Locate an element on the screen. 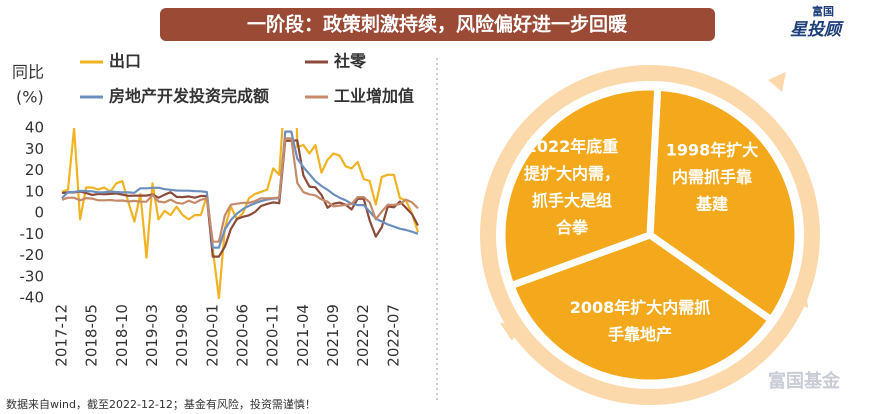 The width and height of the screenshot is (872, 414). x-tick-label: 2021-09 is located at coordinates (333, 335).